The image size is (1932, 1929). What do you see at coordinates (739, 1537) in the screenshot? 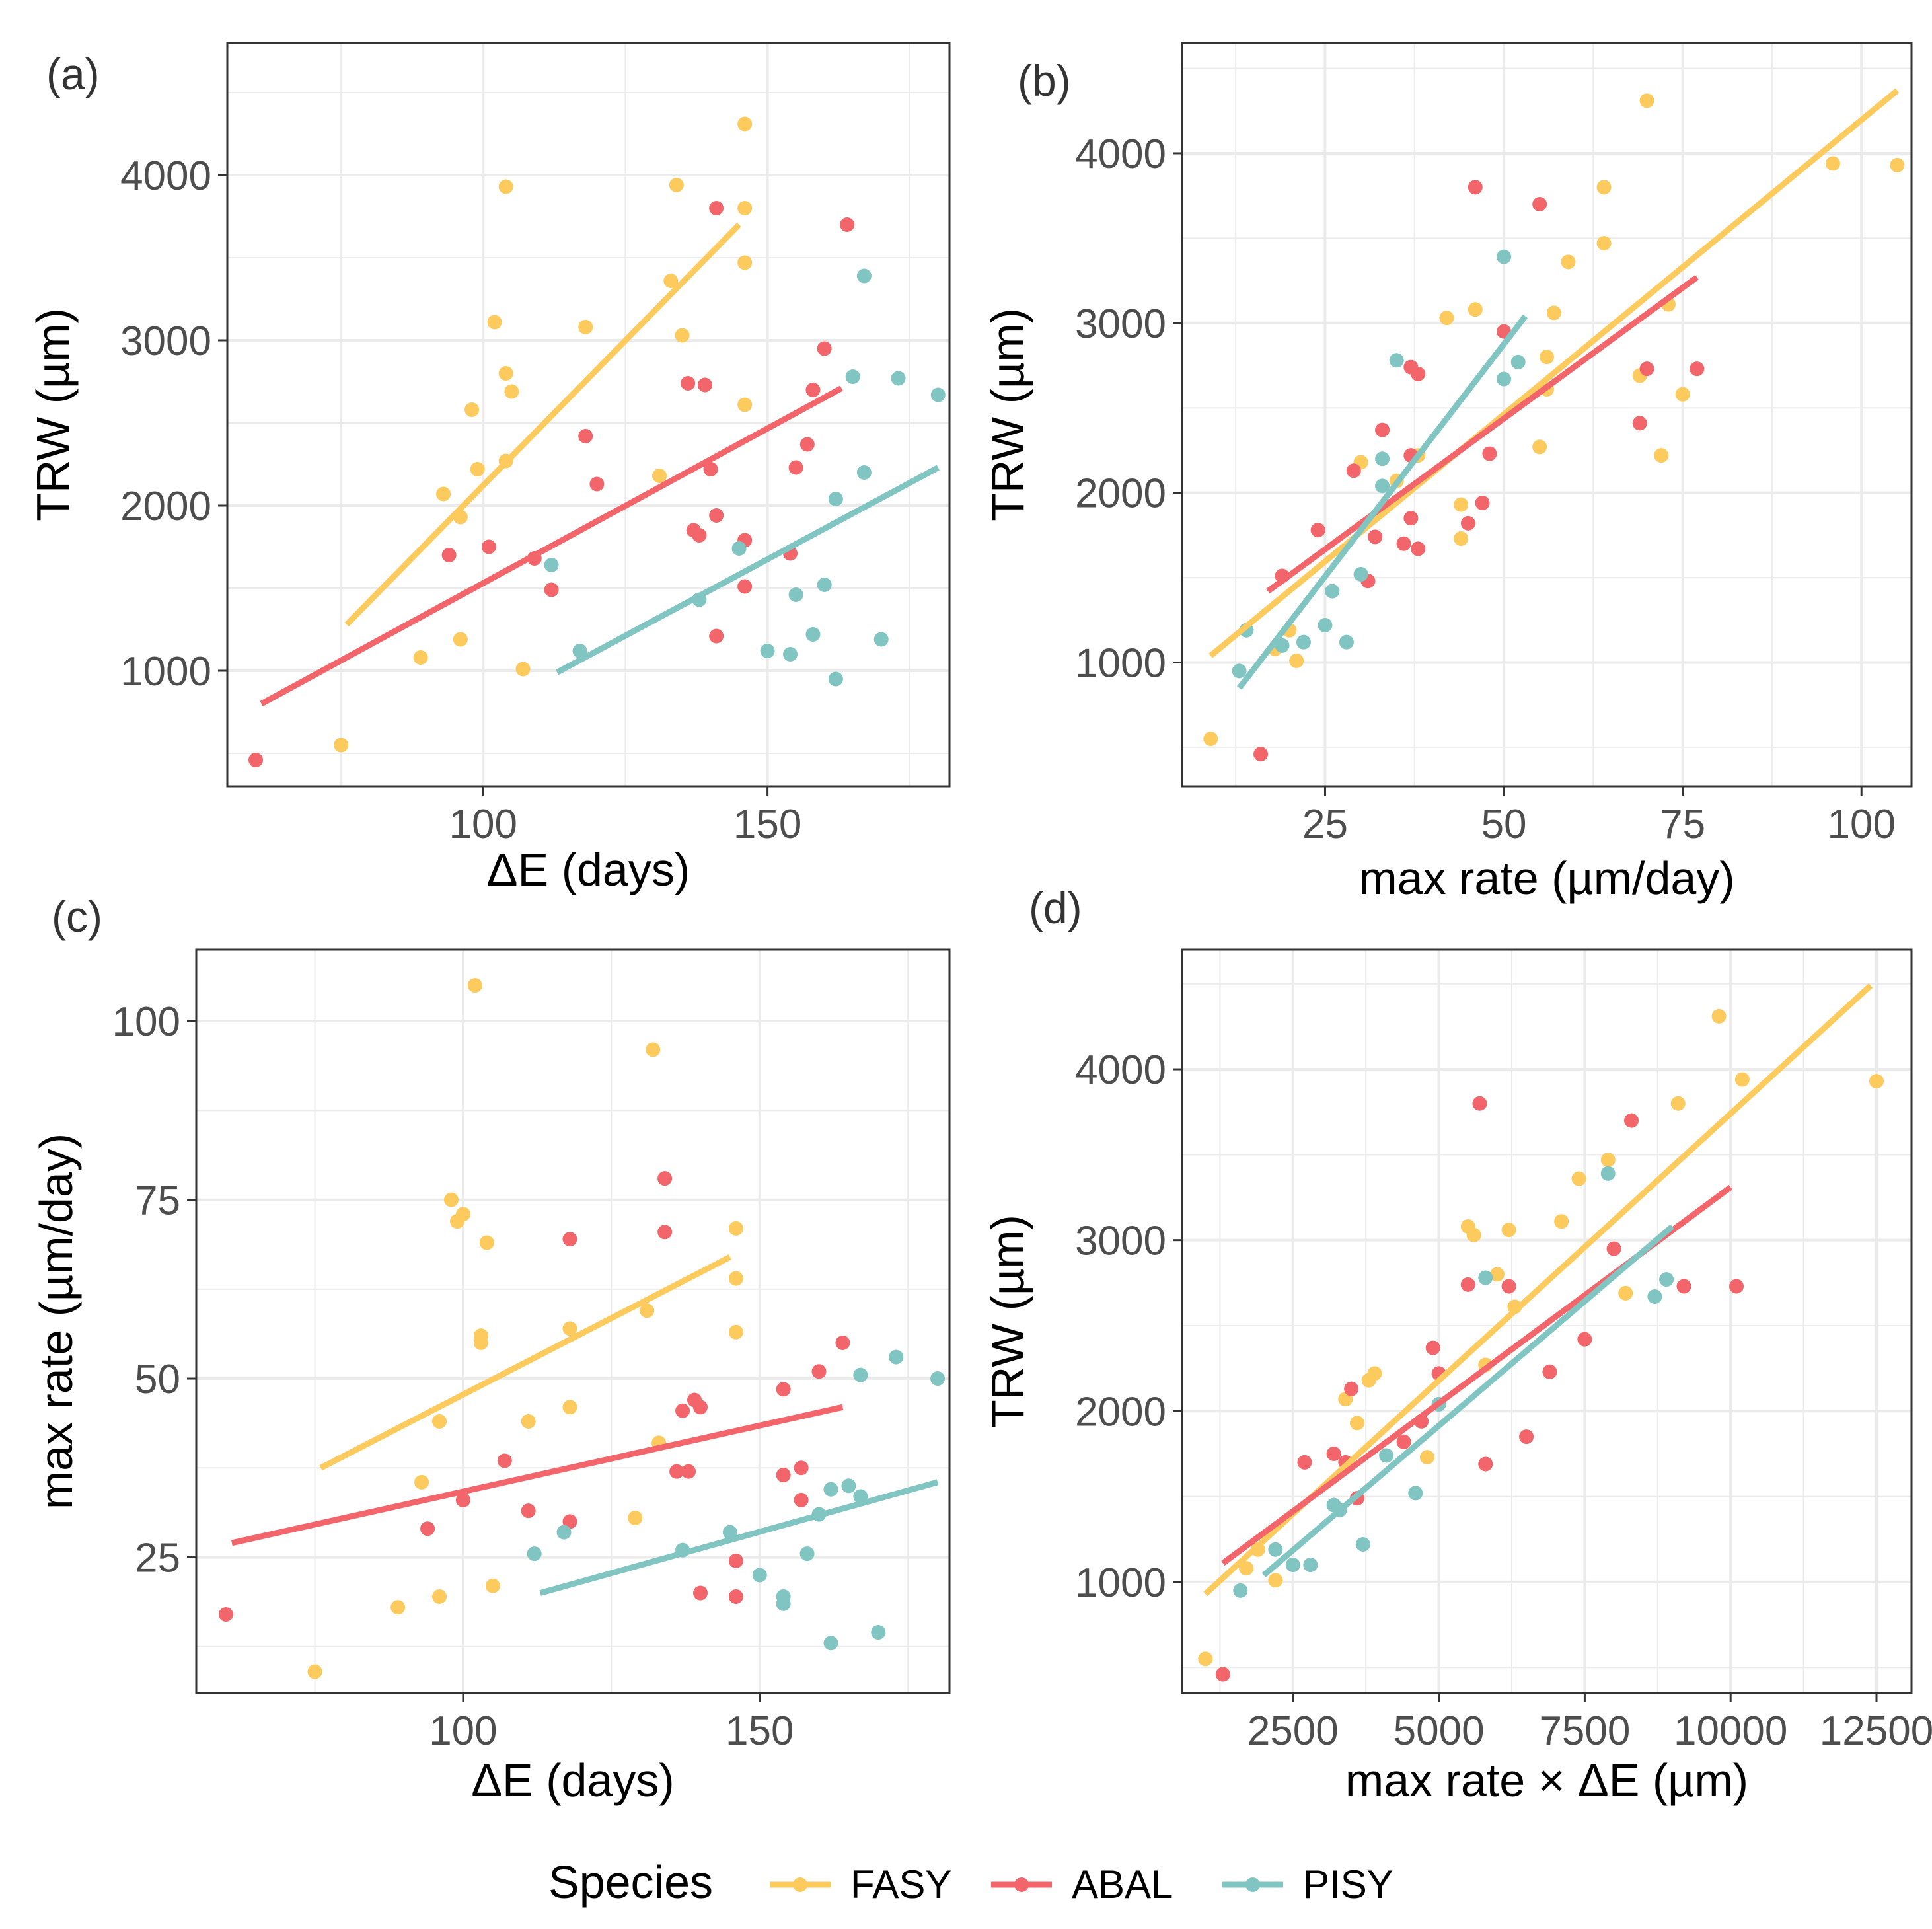
I see `fit-line-pisy` at bounding box center [739, 1537].